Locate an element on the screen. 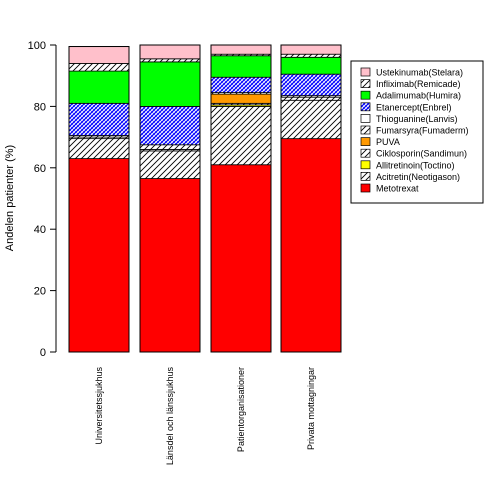 This screenshot has height=500, width=500. legend-label: Metotrexat is located at coordinates (397, 189).